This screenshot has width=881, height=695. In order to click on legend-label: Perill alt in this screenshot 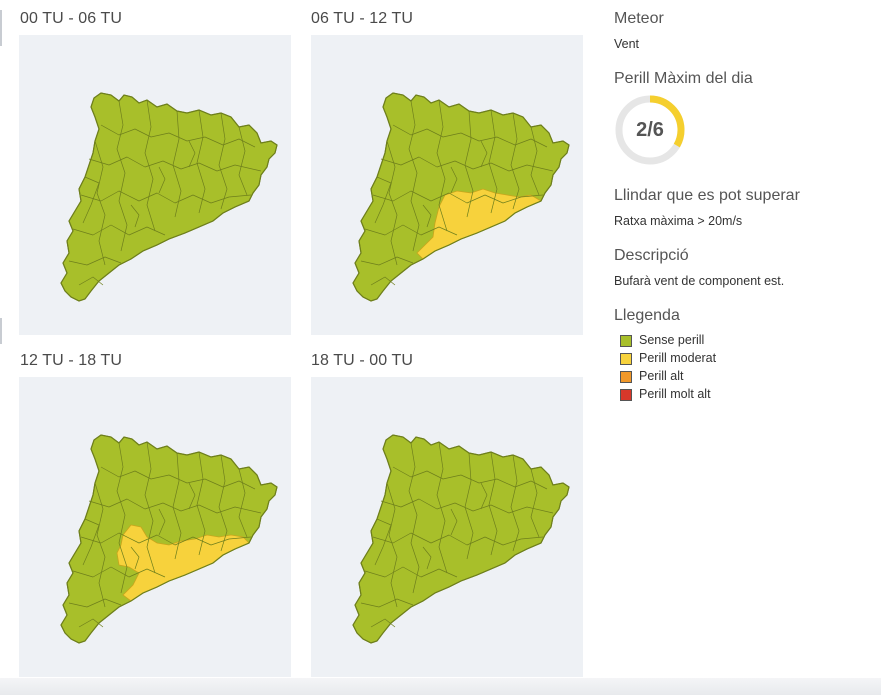, I will do `click(661, 376)`.